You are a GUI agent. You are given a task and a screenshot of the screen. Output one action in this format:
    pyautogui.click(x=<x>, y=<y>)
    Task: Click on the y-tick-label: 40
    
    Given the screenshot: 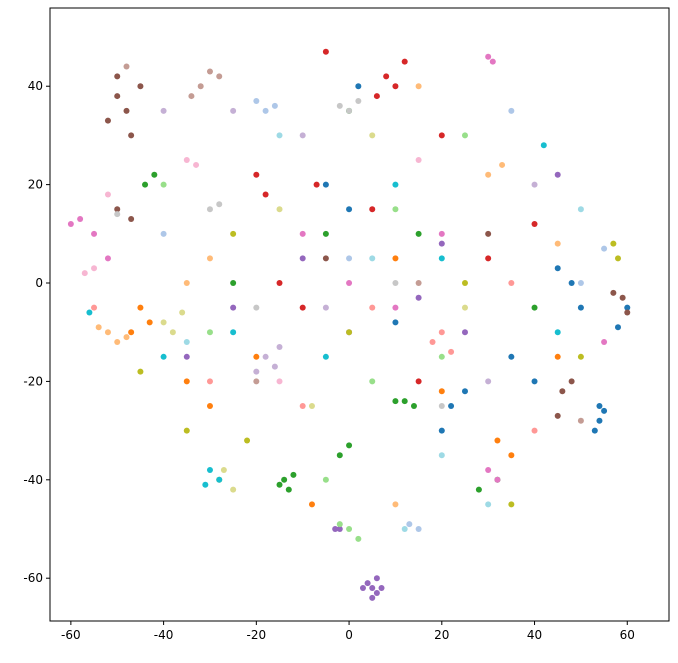 What is the action you would take?
    pyautogui.click(x=35, y=86)
    